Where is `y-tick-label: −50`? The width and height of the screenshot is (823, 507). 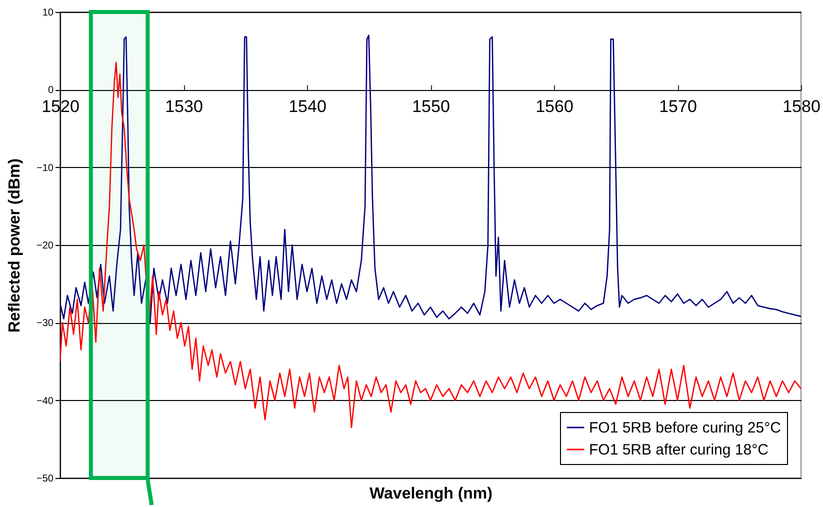 y-tick-label: −50 is located at coordinates (45, 479).